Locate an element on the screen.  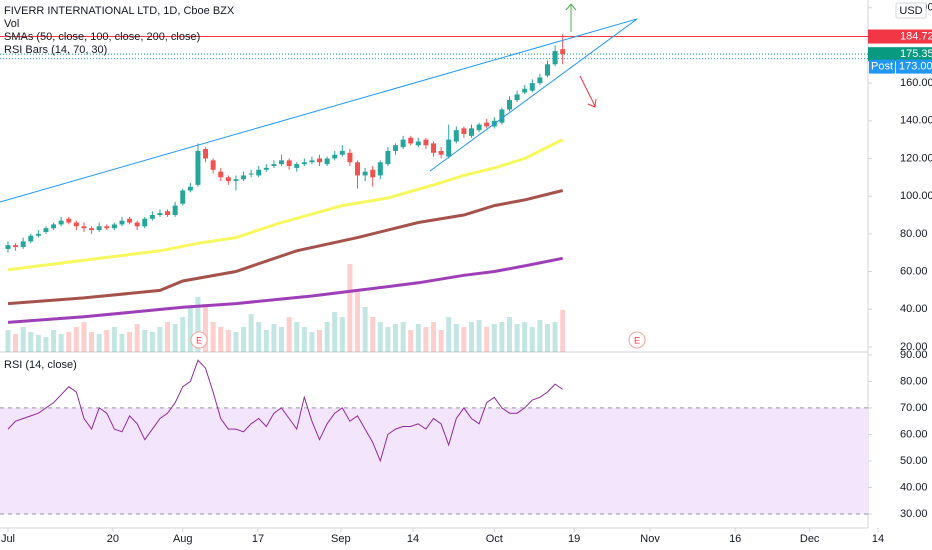
y-tick-label: 50.00 is located at coordinates (914, 461).